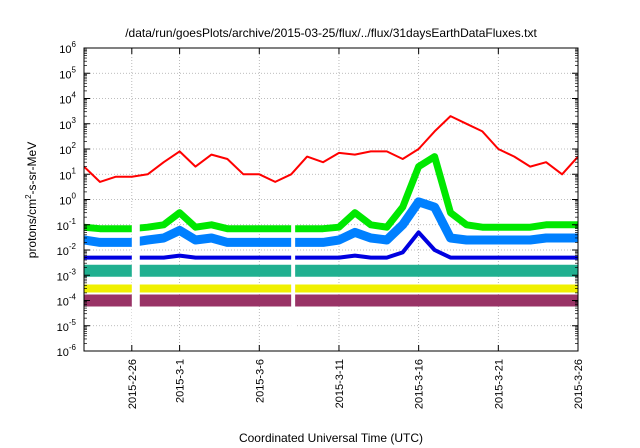 The height and width of the screenshot is (448, 640). I want to click on y-tick-label: 10³, so click(67, 124).